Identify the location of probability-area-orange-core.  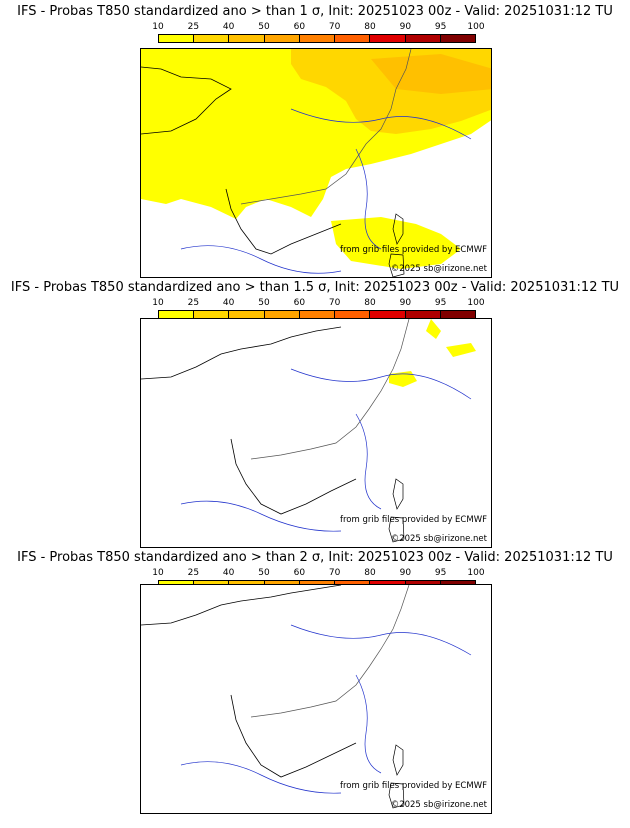
(431, 74).